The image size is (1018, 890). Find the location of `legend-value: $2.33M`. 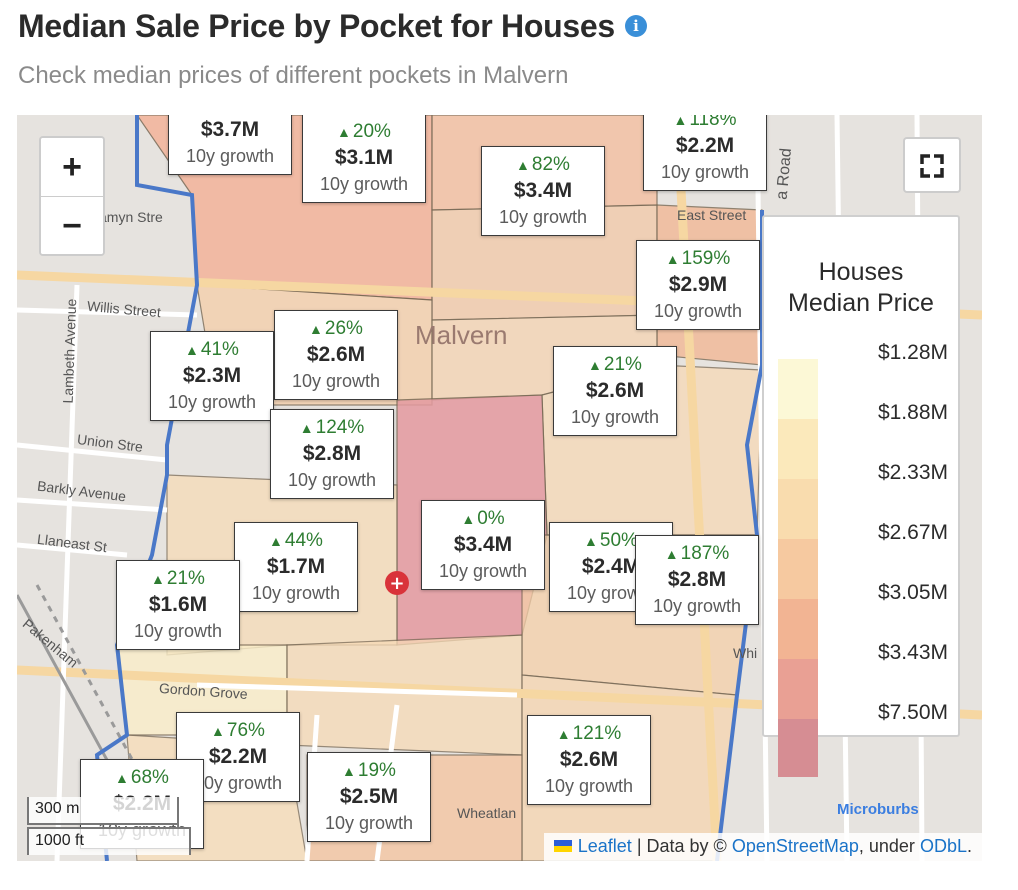

legend-value: $2.33M is located at coordinates (912, 472).